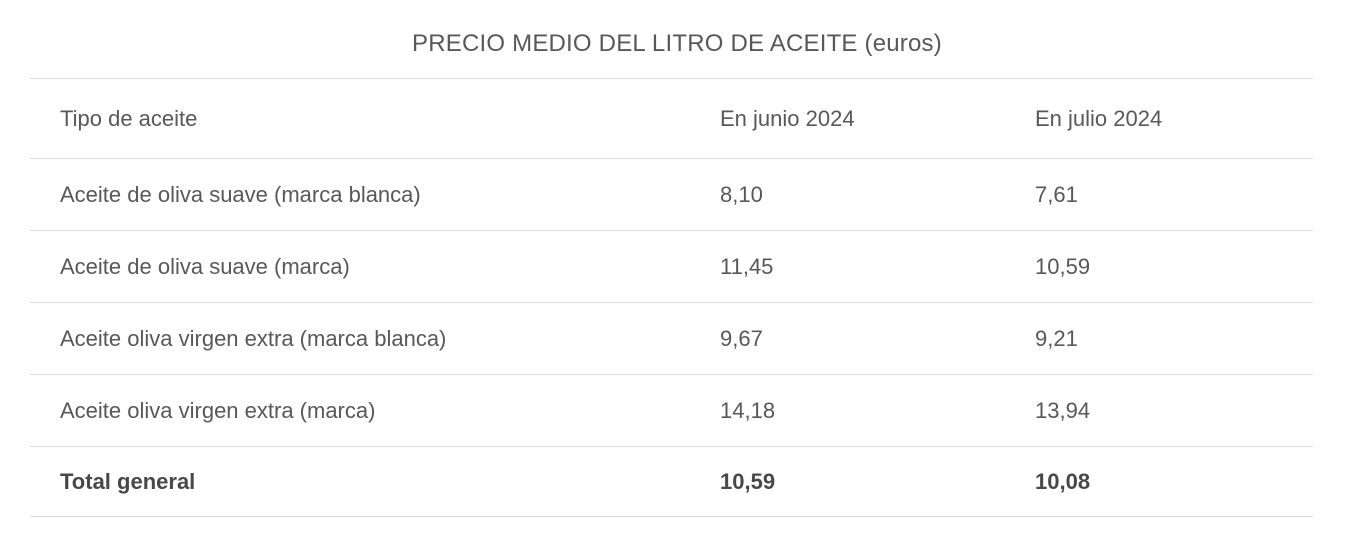 Image resolution: width=1354 pixels, height=556 pixels. Describe the element at coordinates (671, 482) in the screenshot. I see `total-row: Total general 10,59 10,08` at that location.